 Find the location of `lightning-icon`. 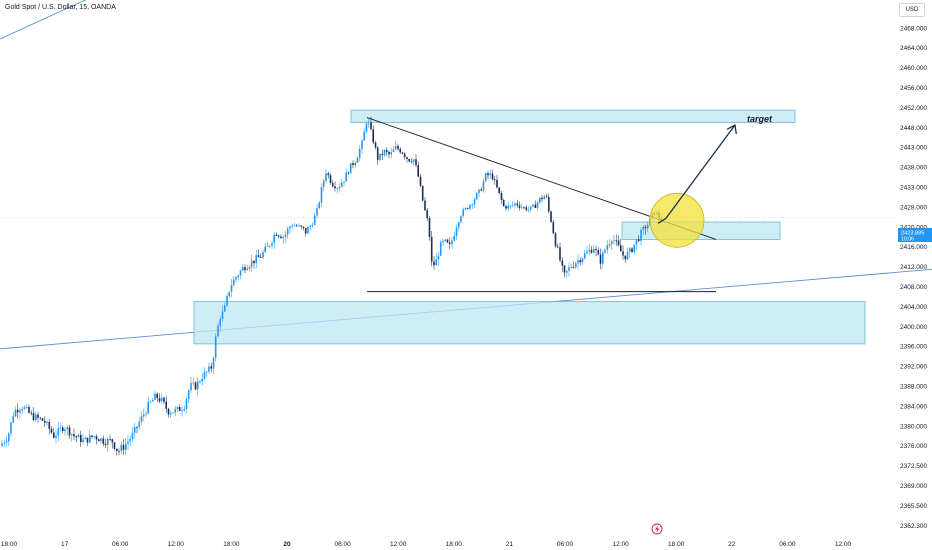

lightning-icon is located at coordinates (657, 529).